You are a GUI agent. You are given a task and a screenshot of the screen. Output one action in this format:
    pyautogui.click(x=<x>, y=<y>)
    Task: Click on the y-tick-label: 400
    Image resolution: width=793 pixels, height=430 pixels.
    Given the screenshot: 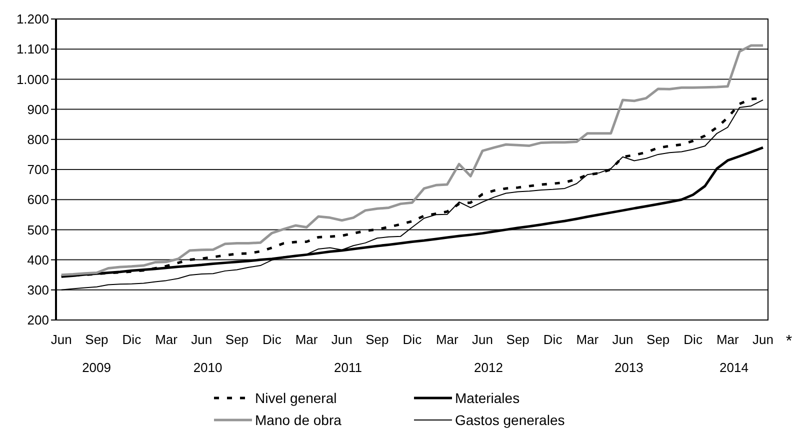 What is the action you would take?
    pyautogui.click(x=38, y=260)
    